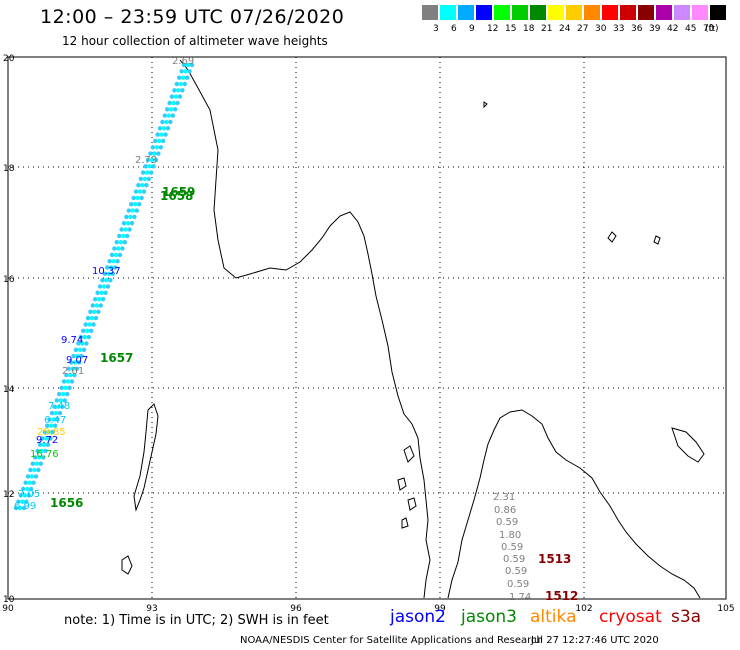 This screenshot has height=650, width=740. Describe the element at coordinates (407, 487) in the screenshot. I see `coastline-islands-a` at that location.